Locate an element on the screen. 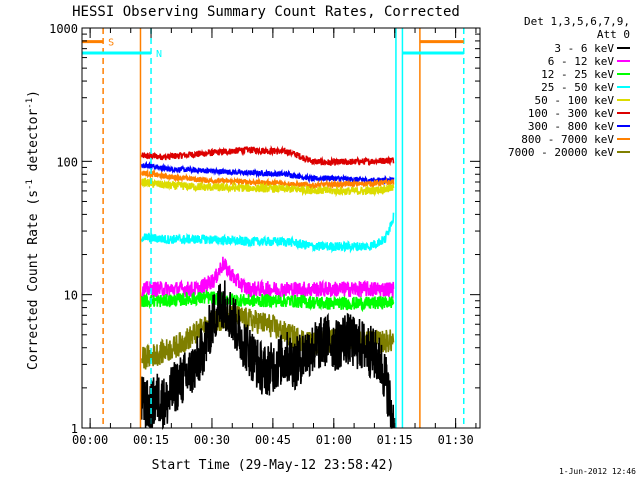 This screenshot has height=480, width=640. x-tick-label: 01:30 is located at coordinates (456, 440).